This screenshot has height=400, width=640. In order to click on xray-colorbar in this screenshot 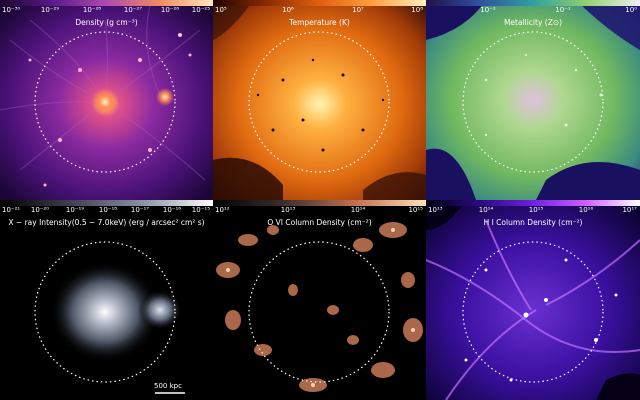, I will do `click(106, 203)`.